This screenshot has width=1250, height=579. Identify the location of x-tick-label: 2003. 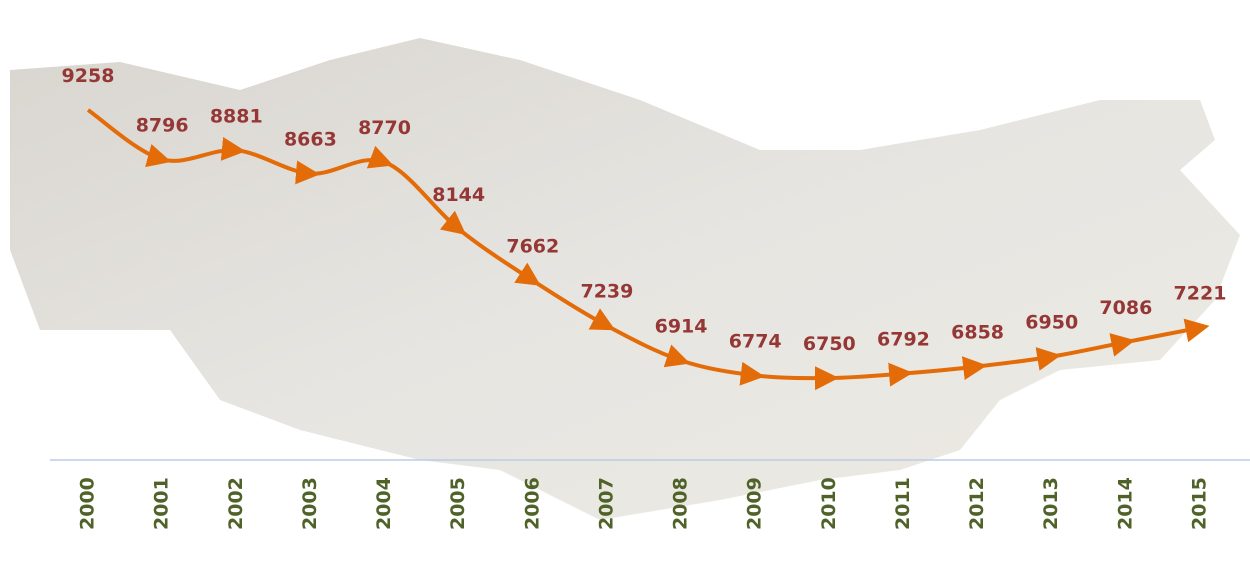
(310, 503).